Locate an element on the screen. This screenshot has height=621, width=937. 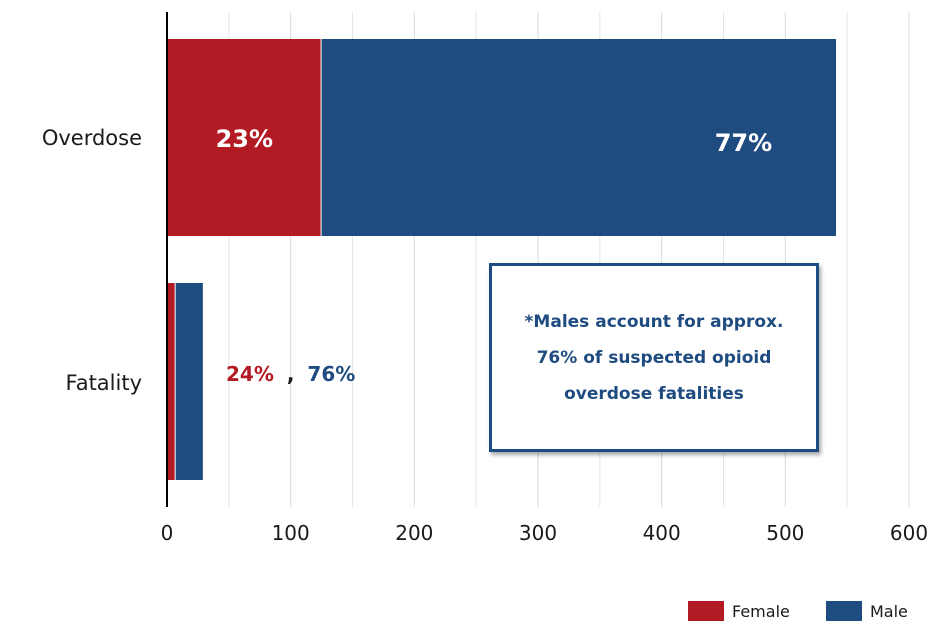
x-tick-label: 200 is located at coordinates (414, 533).